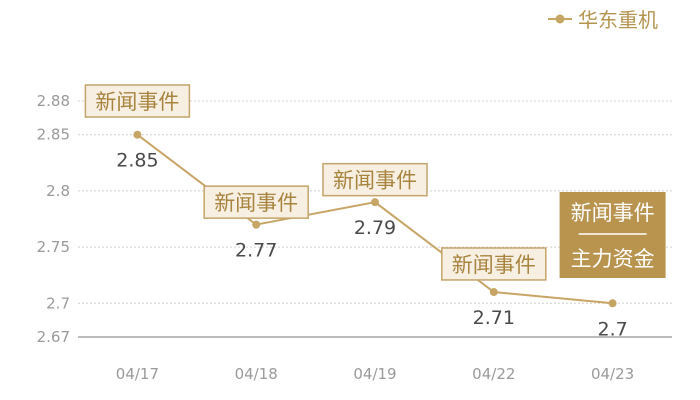  What do you see at coordinates (560, 19) in the screenshot?
I see `line-dot-legend-icon` at bounding box center [560, 19].